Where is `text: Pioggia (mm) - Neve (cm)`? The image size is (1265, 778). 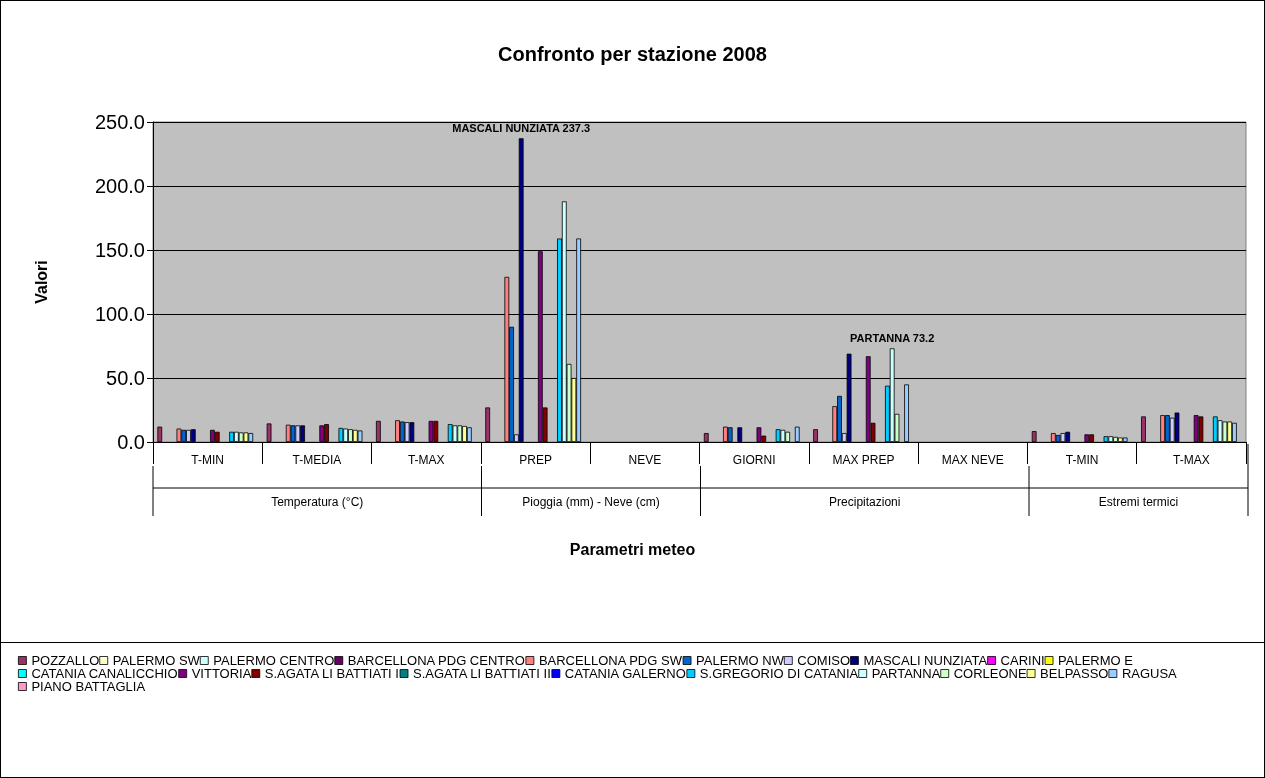 text: Pioggia (mm) - Neve (cm) is located at coordinates (591, 502).